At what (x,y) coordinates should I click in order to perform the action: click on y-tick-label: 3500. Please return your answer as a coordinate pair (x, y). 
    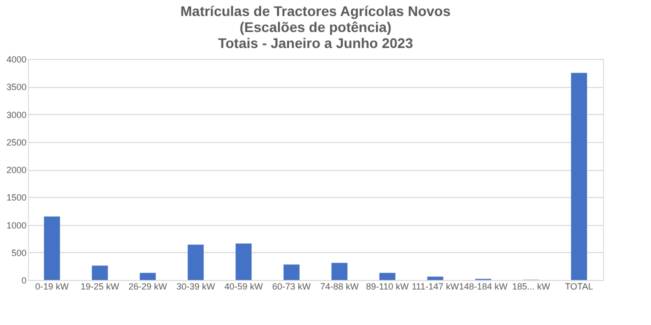
    Looking at the image, I should click on (16, 87).